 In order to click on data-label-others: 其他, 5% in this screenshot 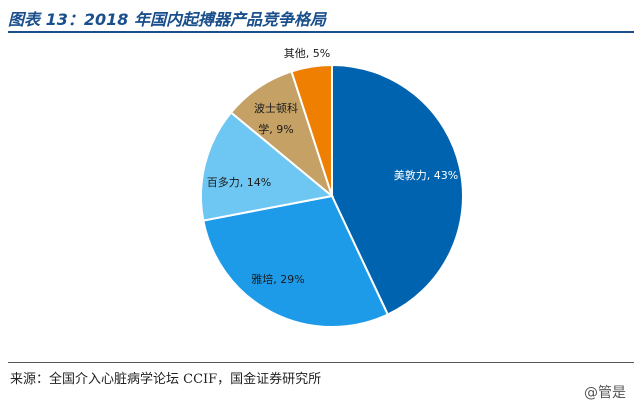, I will do `click(307, 53)`.